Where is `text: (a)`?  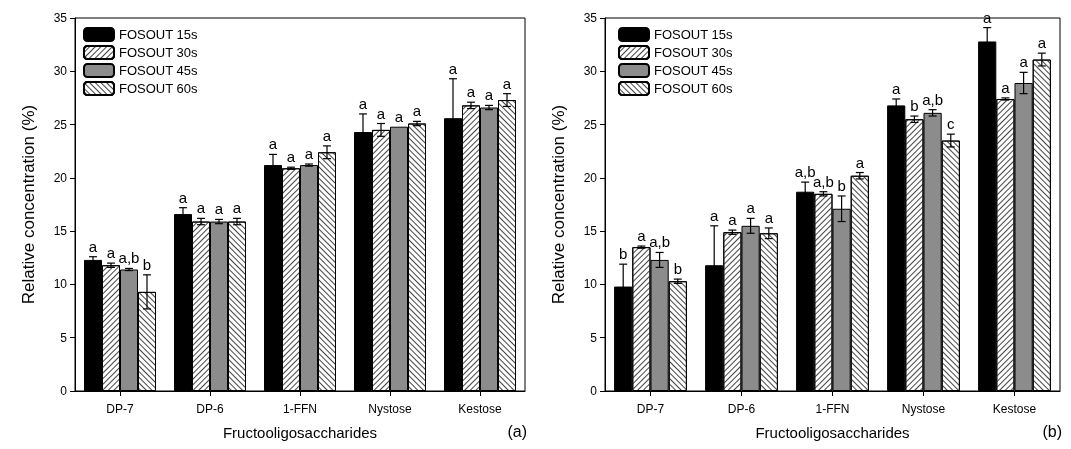 text: (a) is located at coordinates (517, 431).